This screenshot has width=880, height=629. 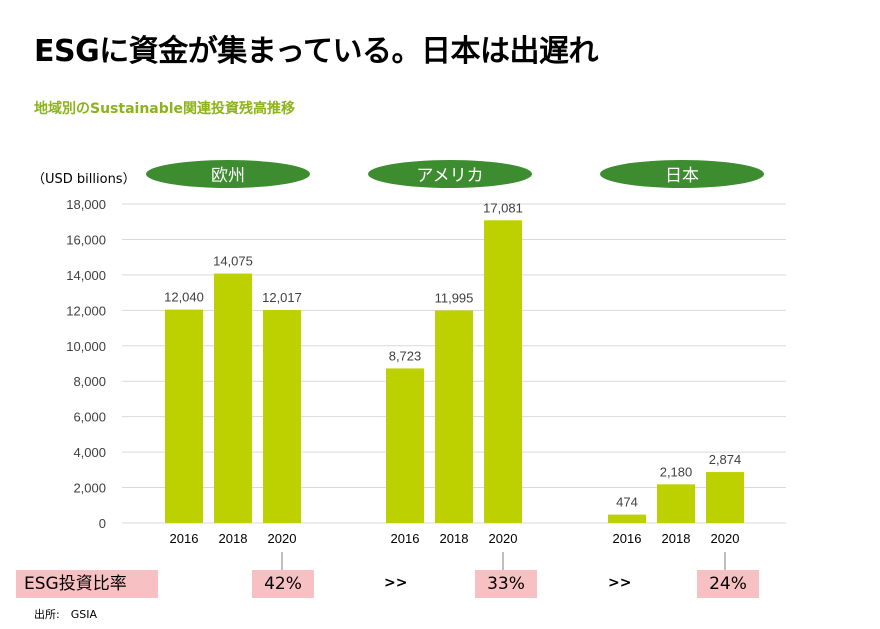 I want to click on region-label: アメリカ, so click(x=449, y=176).